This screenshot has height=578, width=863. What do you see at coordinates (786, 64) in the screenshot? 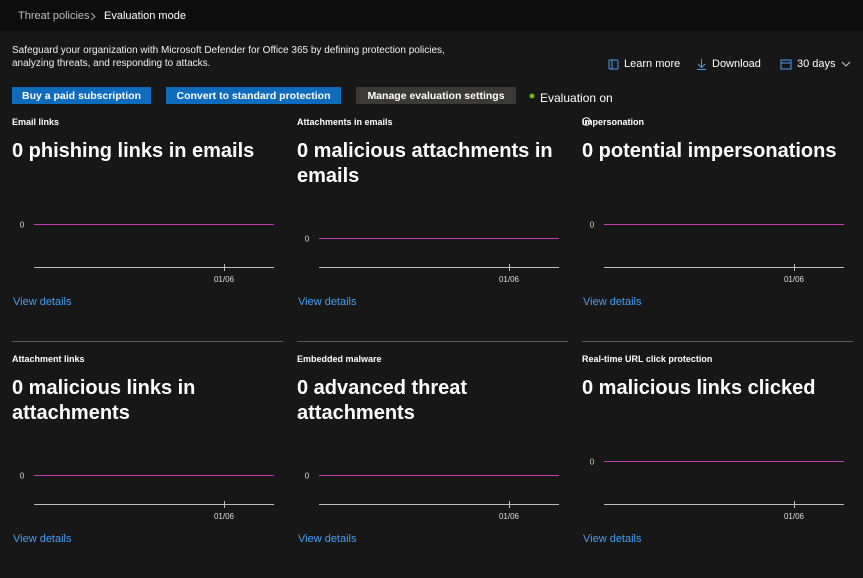
I see `calendar-icon` at bounding box center [786, 64].